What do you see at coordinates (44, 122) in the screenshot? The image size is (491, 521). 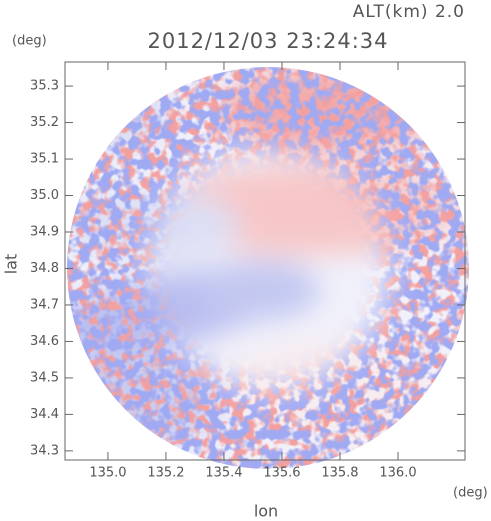 I see `y-tick-label: 35.2` at bounding box center [44, 122].